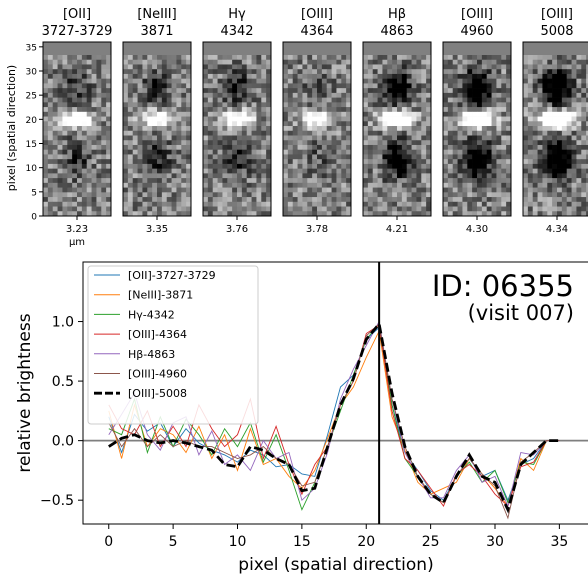  Describe the element at coordinates (302, 542) in the screenshot. I see `x-tick-label: 15` at that location.